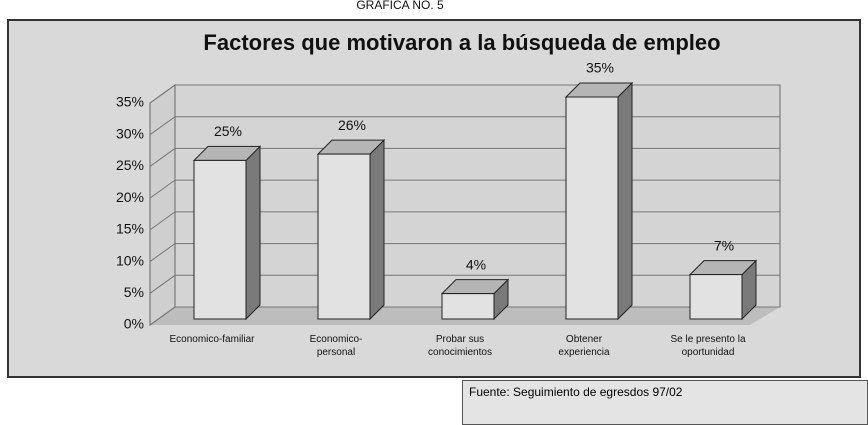 This screenshot has height=425, width=868. What do you see at coordinates (460, 346) in the screenshot?
I see `x-tick-label: Probar sus conocimientos` at bounding box center [460, 346].